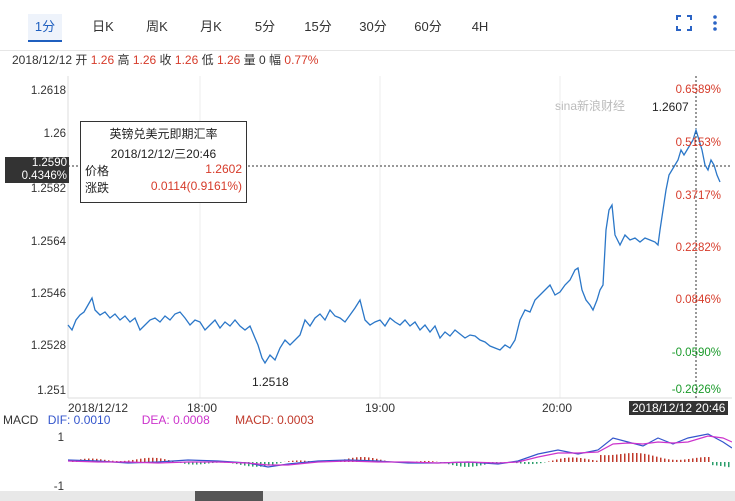  Describe the element at coordinates (301, 60) in the screenshot. I see `amplitude-value: 0.77%` at that location.